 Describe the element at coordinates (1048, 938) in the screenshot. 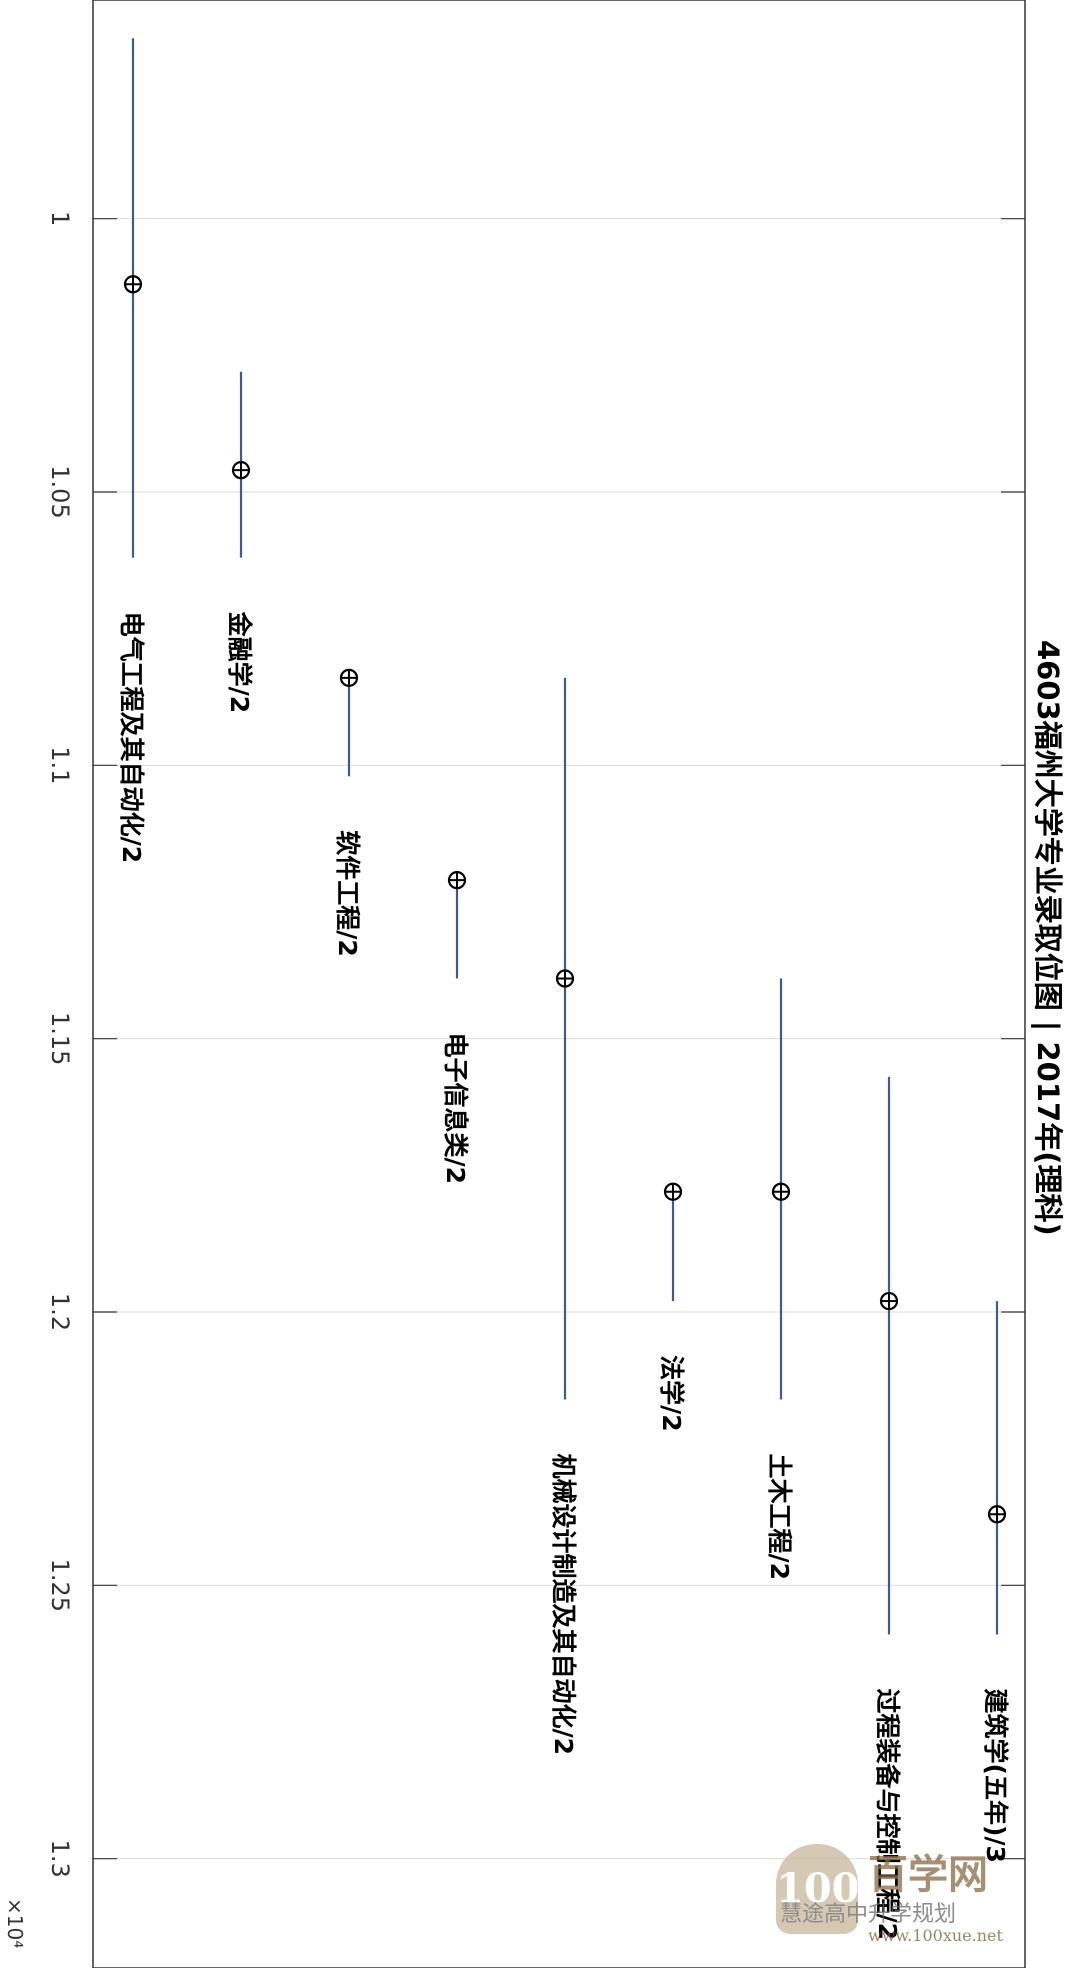

I see `chart-title: 4603福州大学专业录取位图 | 2017年(理科)` at that location.